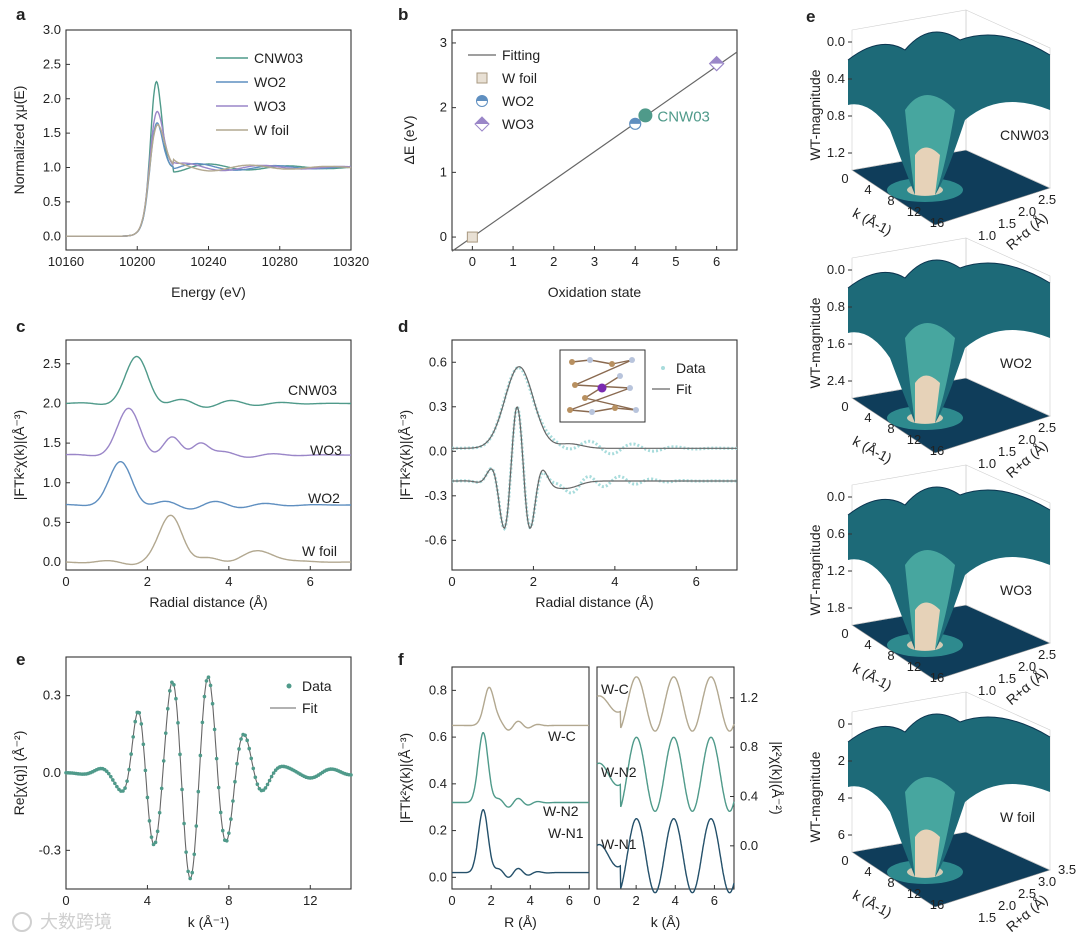 The height and width of the screenshot is (943, 1080). Describe the element at coordinates (21, 14) in the screenshot. I see `panel-label: a` at that location.